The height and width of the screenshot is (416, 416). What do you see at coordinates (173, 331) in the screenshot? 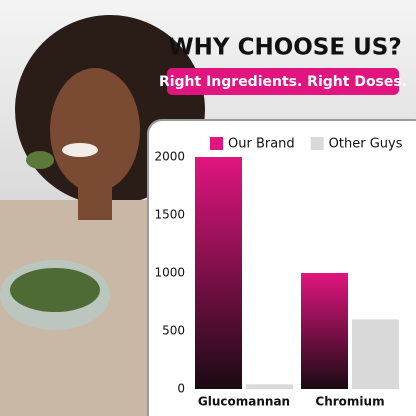
I see `y-tick-label: 500` at bounding box center [173, 331].